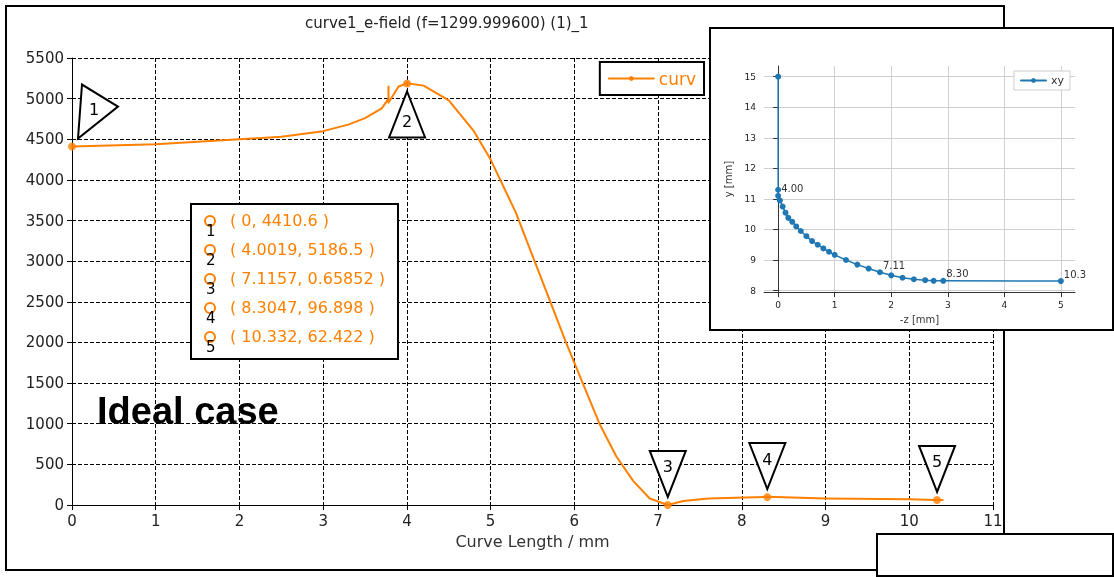 This screenshot has width=1114, height=577. Describe the element at coordinates (937, 462) in the screenshot. I see `annotation: 5` at that location.